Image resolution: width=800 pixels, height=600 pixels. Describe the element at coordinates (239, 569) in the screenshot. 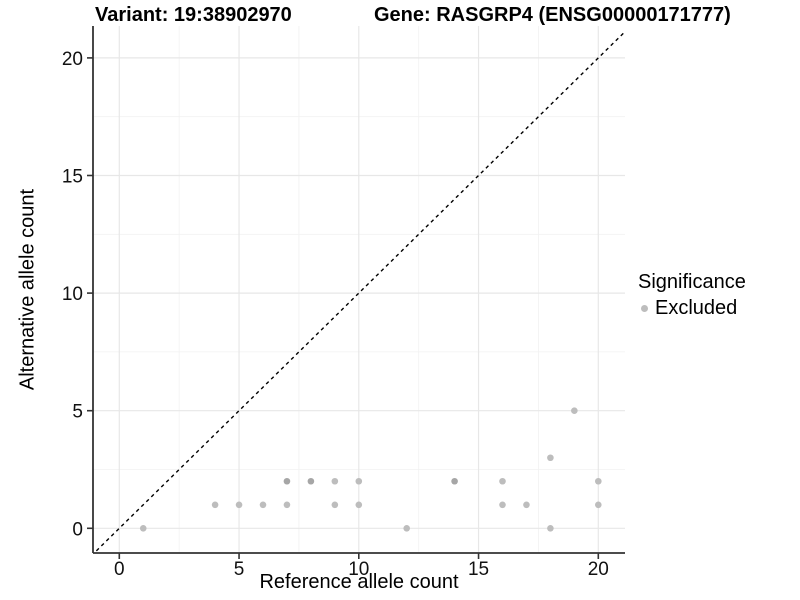

I see `x-tick-label: 5` at that location.